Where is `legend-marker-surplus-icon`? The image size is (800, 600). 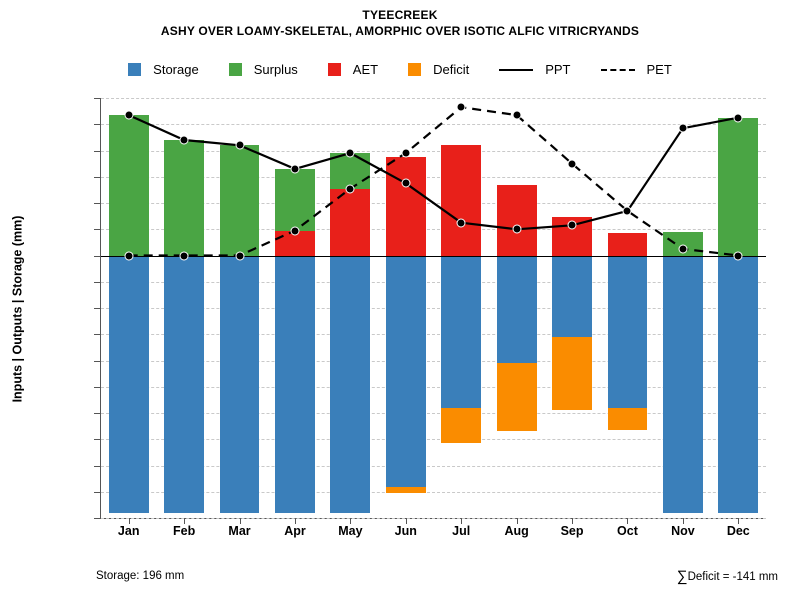 legend-marker-surplus-icon is located at coordinates (235, 69).